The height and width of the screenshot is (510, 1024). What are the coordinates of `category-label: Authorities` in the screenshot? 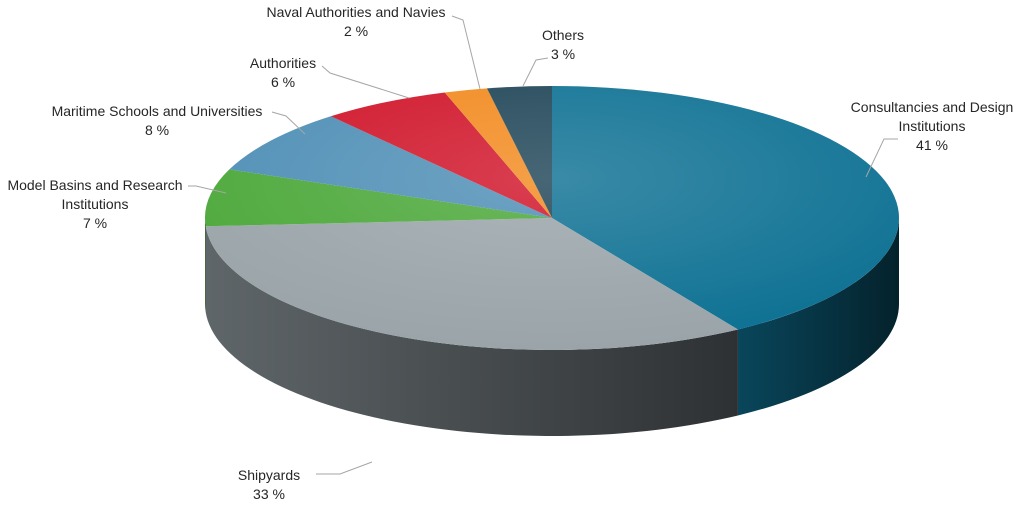 It's located at (283, 63).